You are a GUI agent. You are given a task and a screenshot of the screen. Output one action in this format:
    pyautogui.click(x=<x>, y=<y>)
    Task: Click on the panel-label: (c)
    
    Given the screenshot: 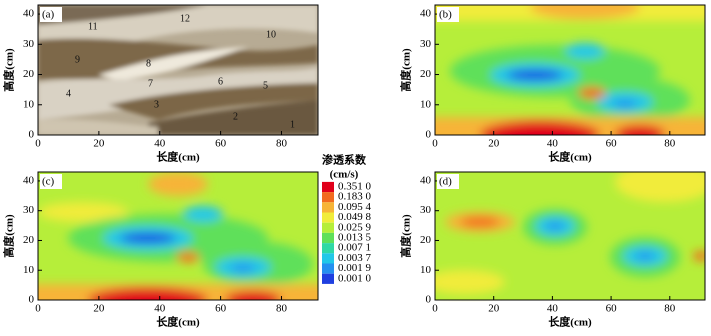 What is the action you would take?
    pyautogui.click(x=48, y=182)
    